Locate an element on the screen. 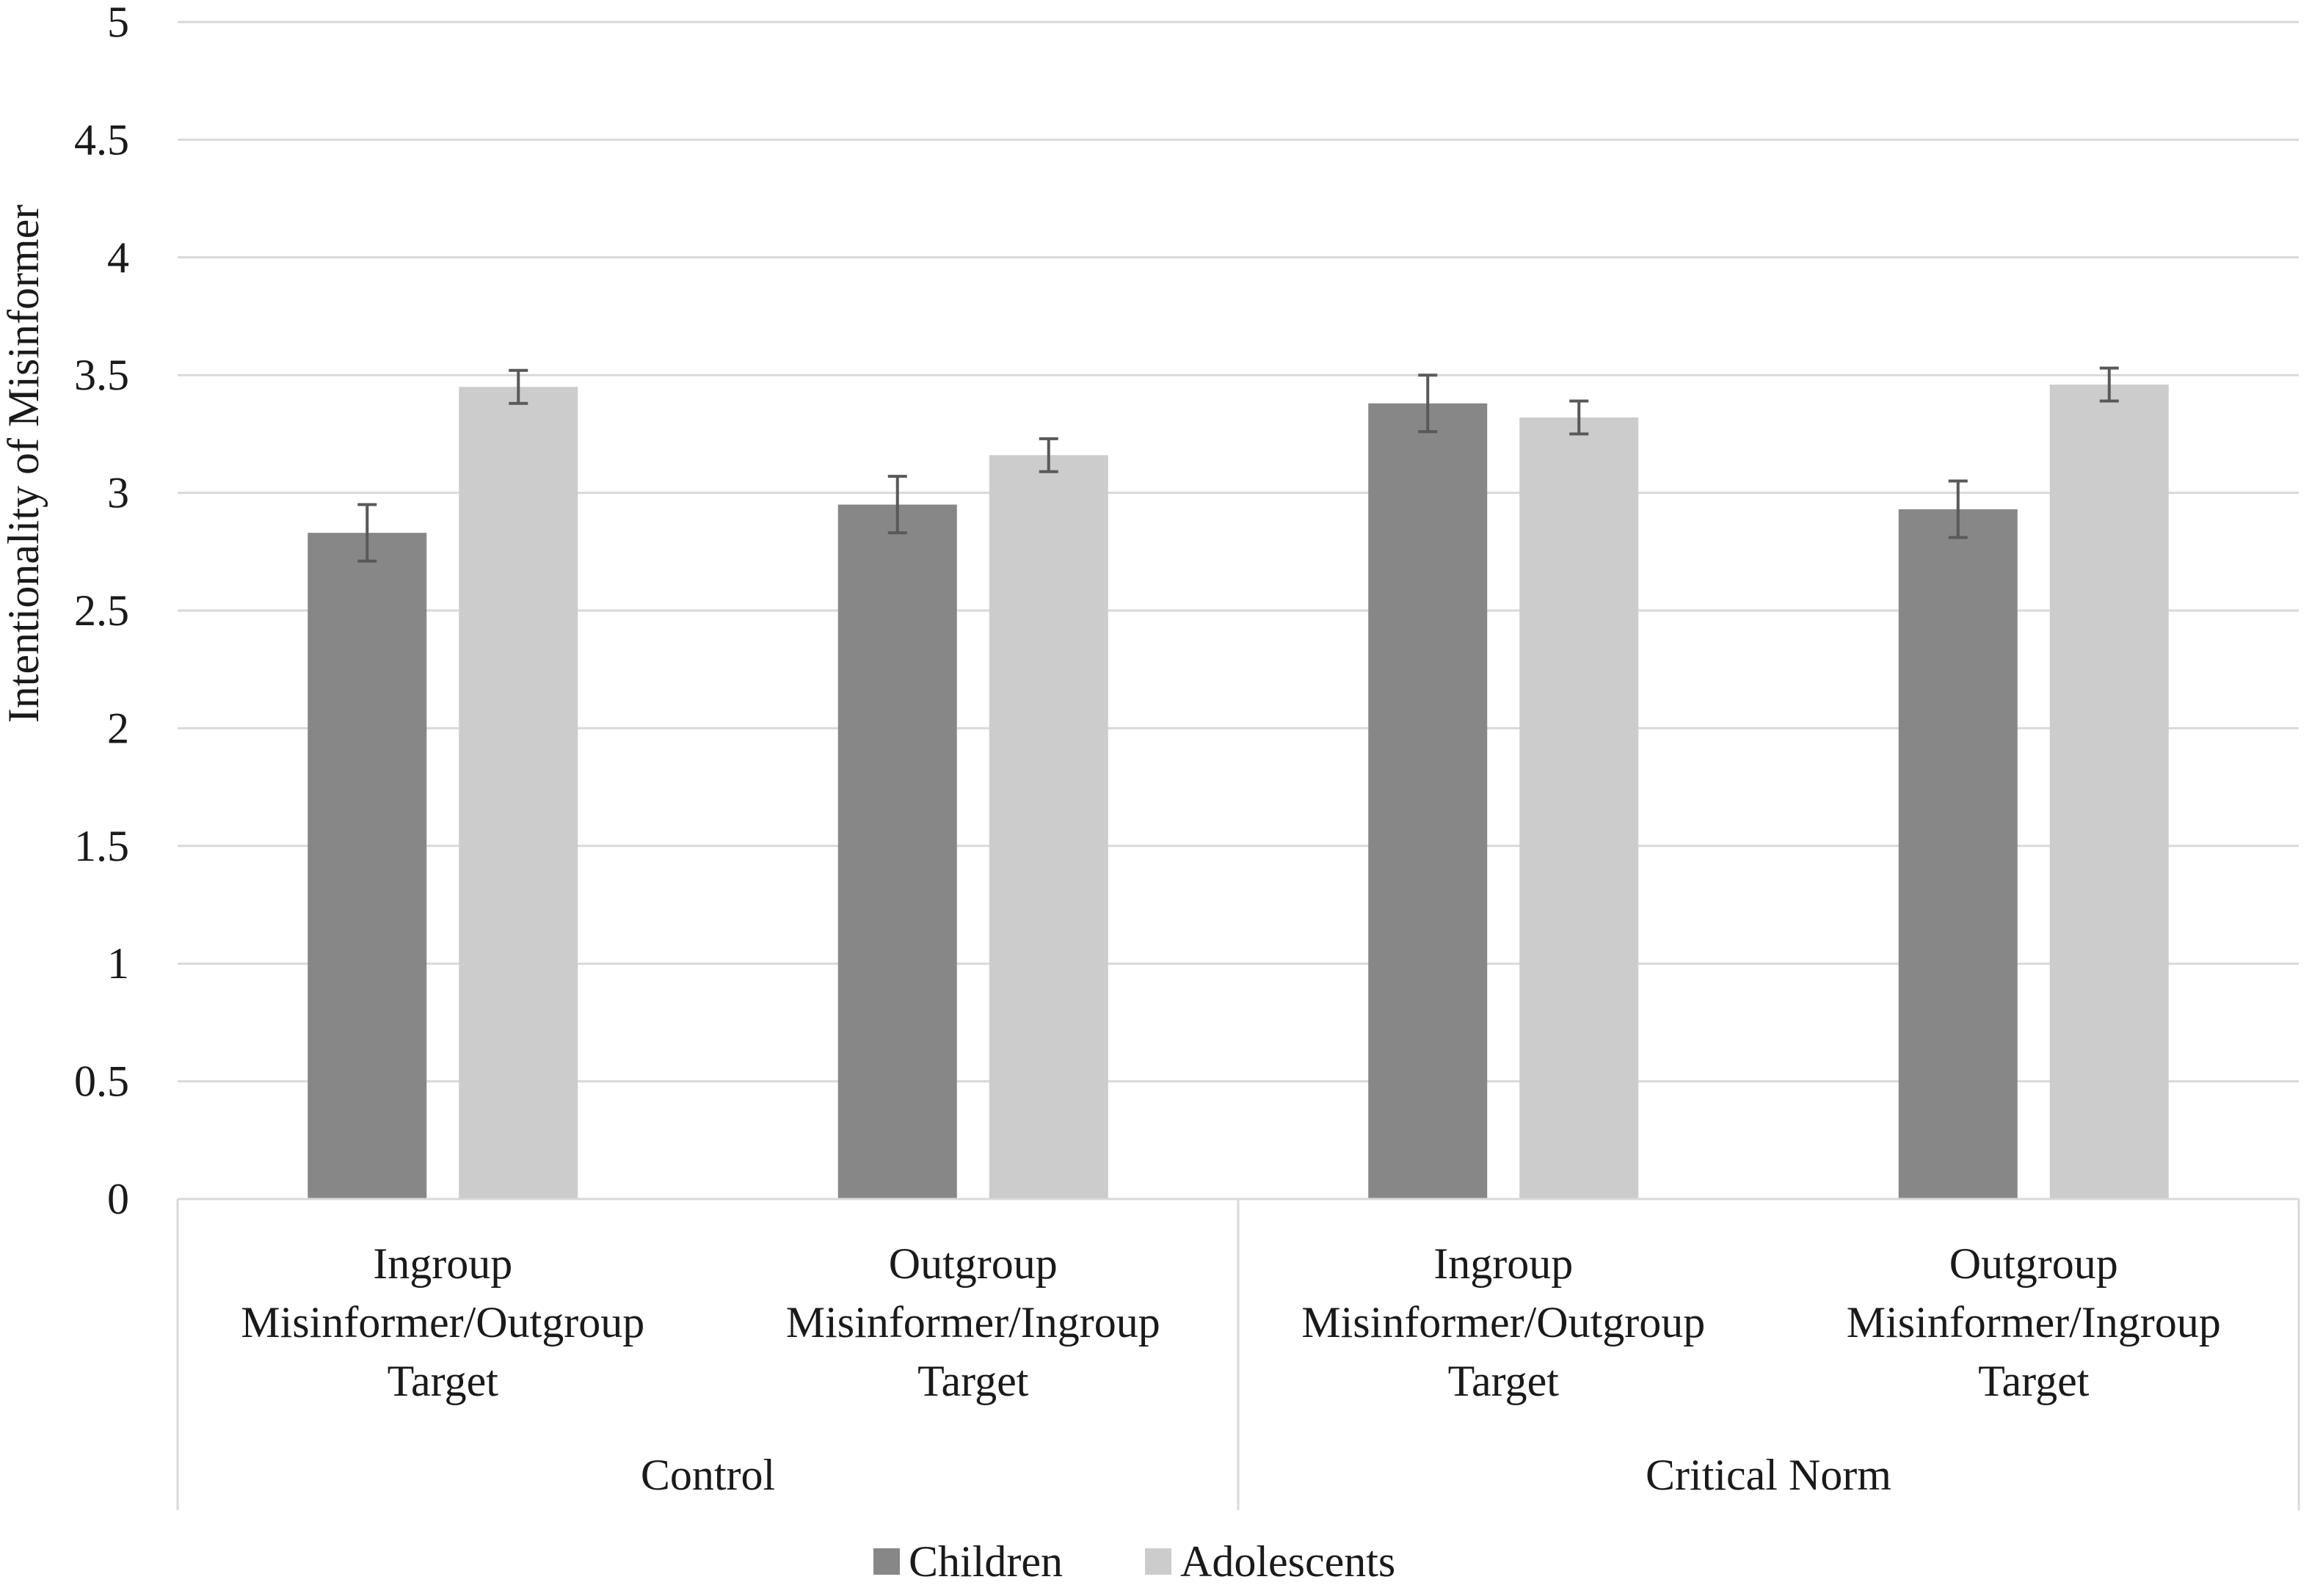  legend-swatch-children is located at coordinates (886, 1561).